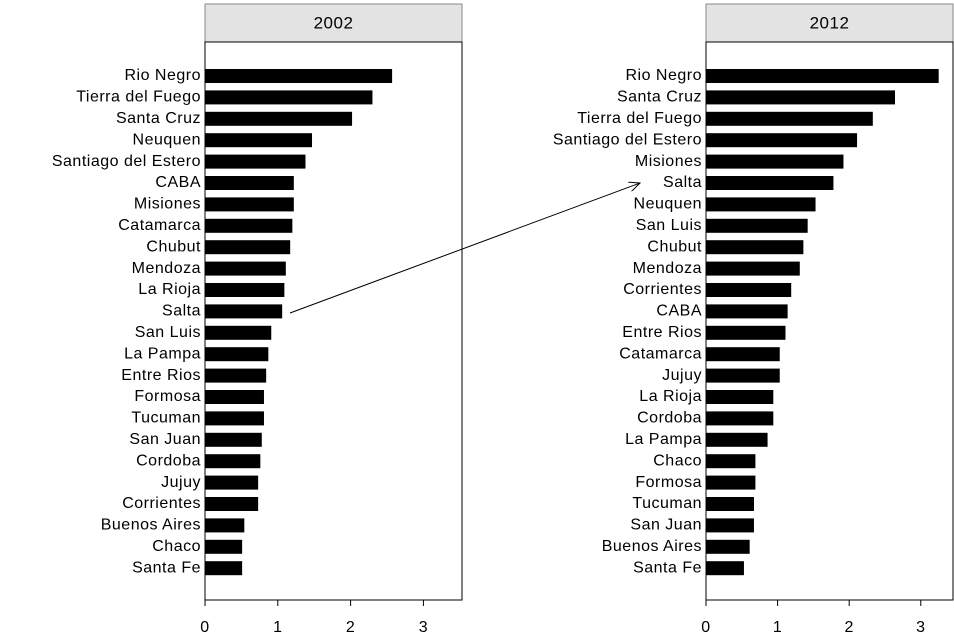 This screenshot has height=639, width=954. I want to click on panel-title: 2012, so click(830, 22).